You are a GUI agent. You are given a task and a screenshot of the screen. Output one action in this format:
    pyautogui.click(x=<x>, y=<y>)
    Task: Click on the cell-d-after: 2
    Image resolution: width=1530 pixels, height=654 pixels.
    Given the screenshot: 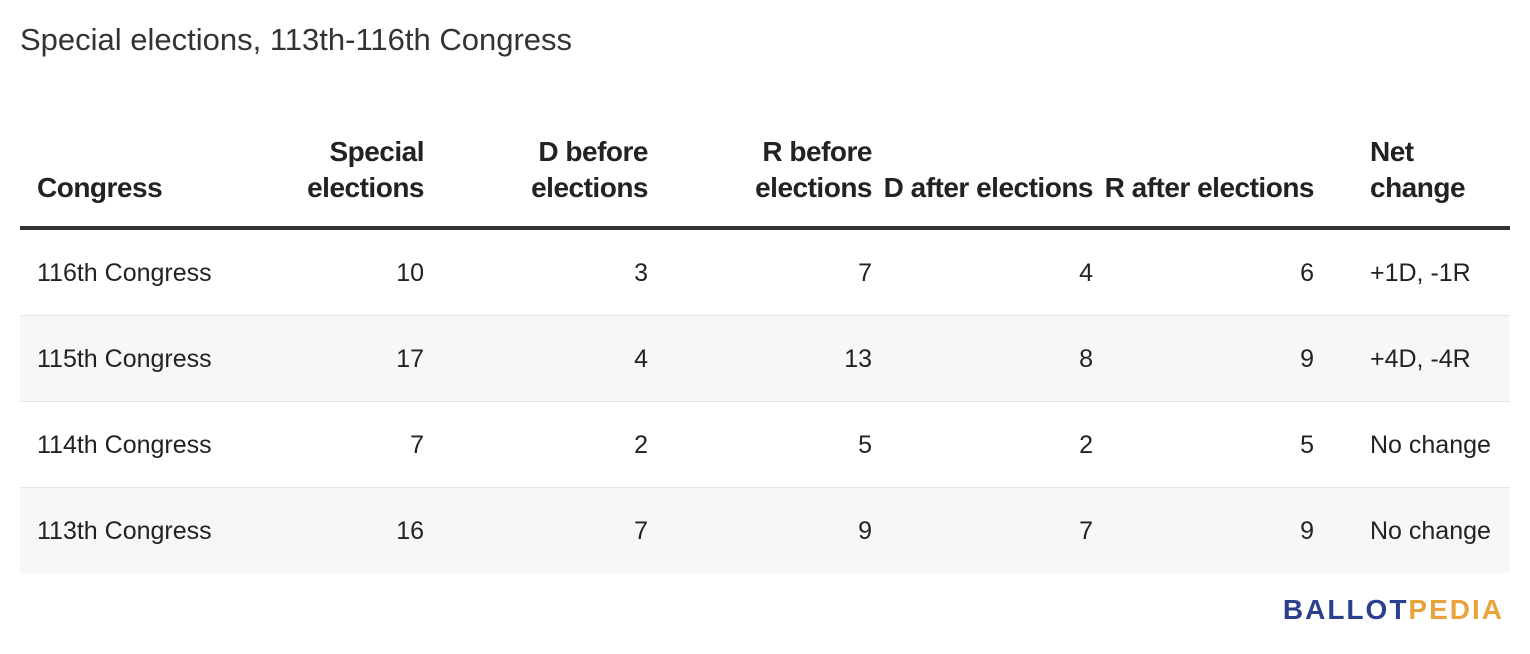 What is the action you would take?
    pyautogui.click(x=982, y=444)
    